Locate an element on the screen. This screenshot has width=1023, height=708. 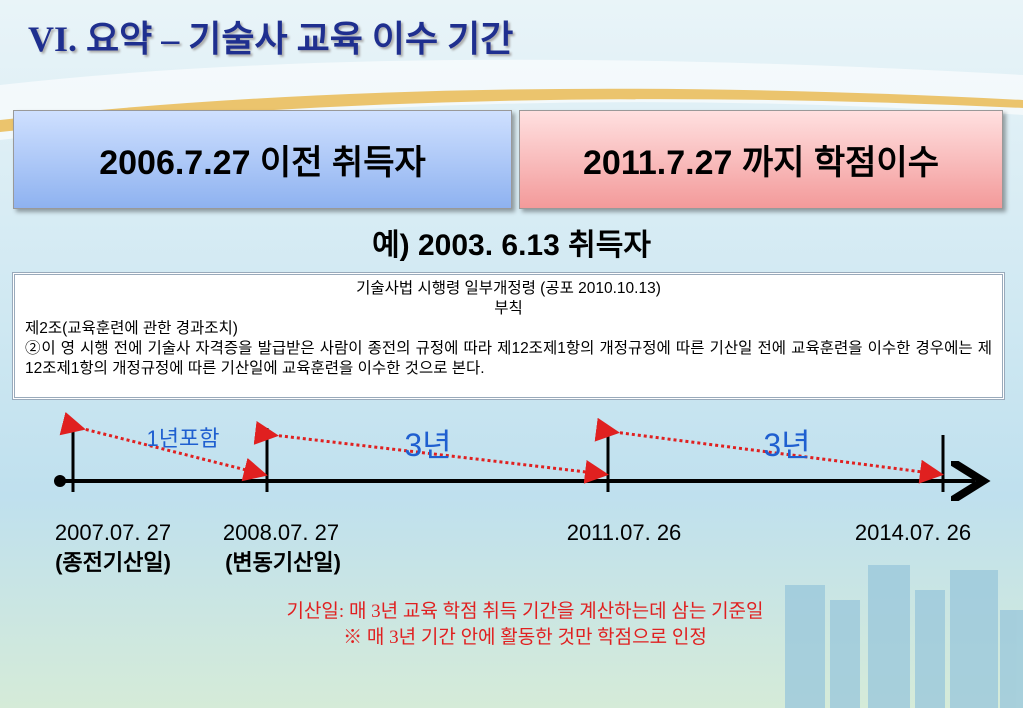
date: 2011.07. 26 is located at coordinates (624, 532).